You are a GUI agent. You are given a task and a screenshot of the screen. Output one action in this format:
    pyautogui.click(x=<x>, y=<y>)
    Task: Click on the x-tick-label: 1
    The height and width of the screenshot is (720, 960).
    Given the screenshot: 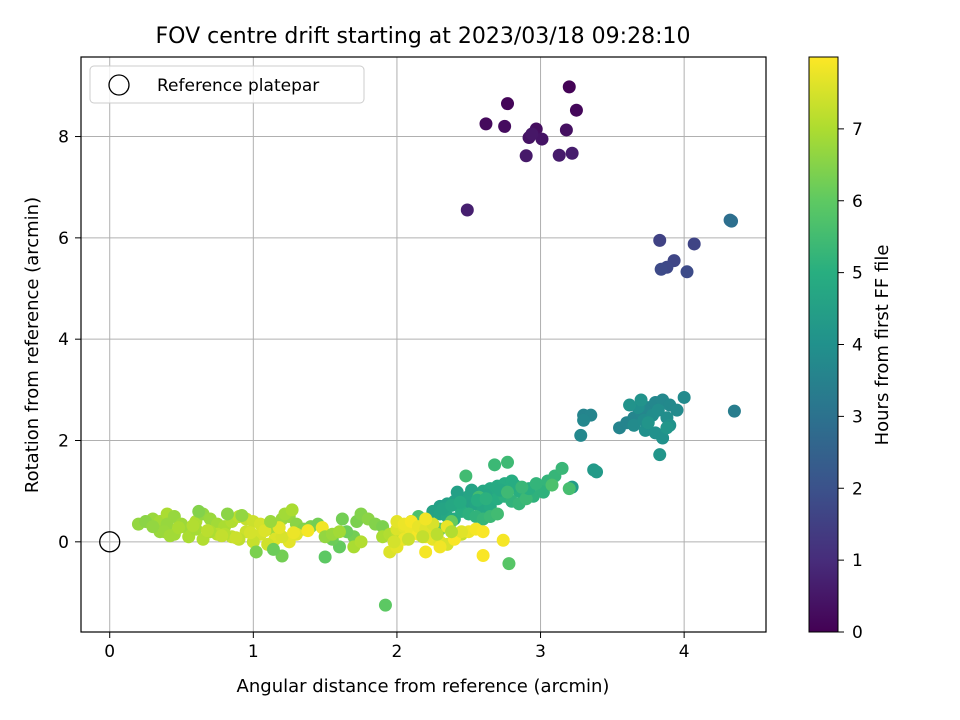 What is the action you would take?
    pyautogui.click(x=253, y=652)
    